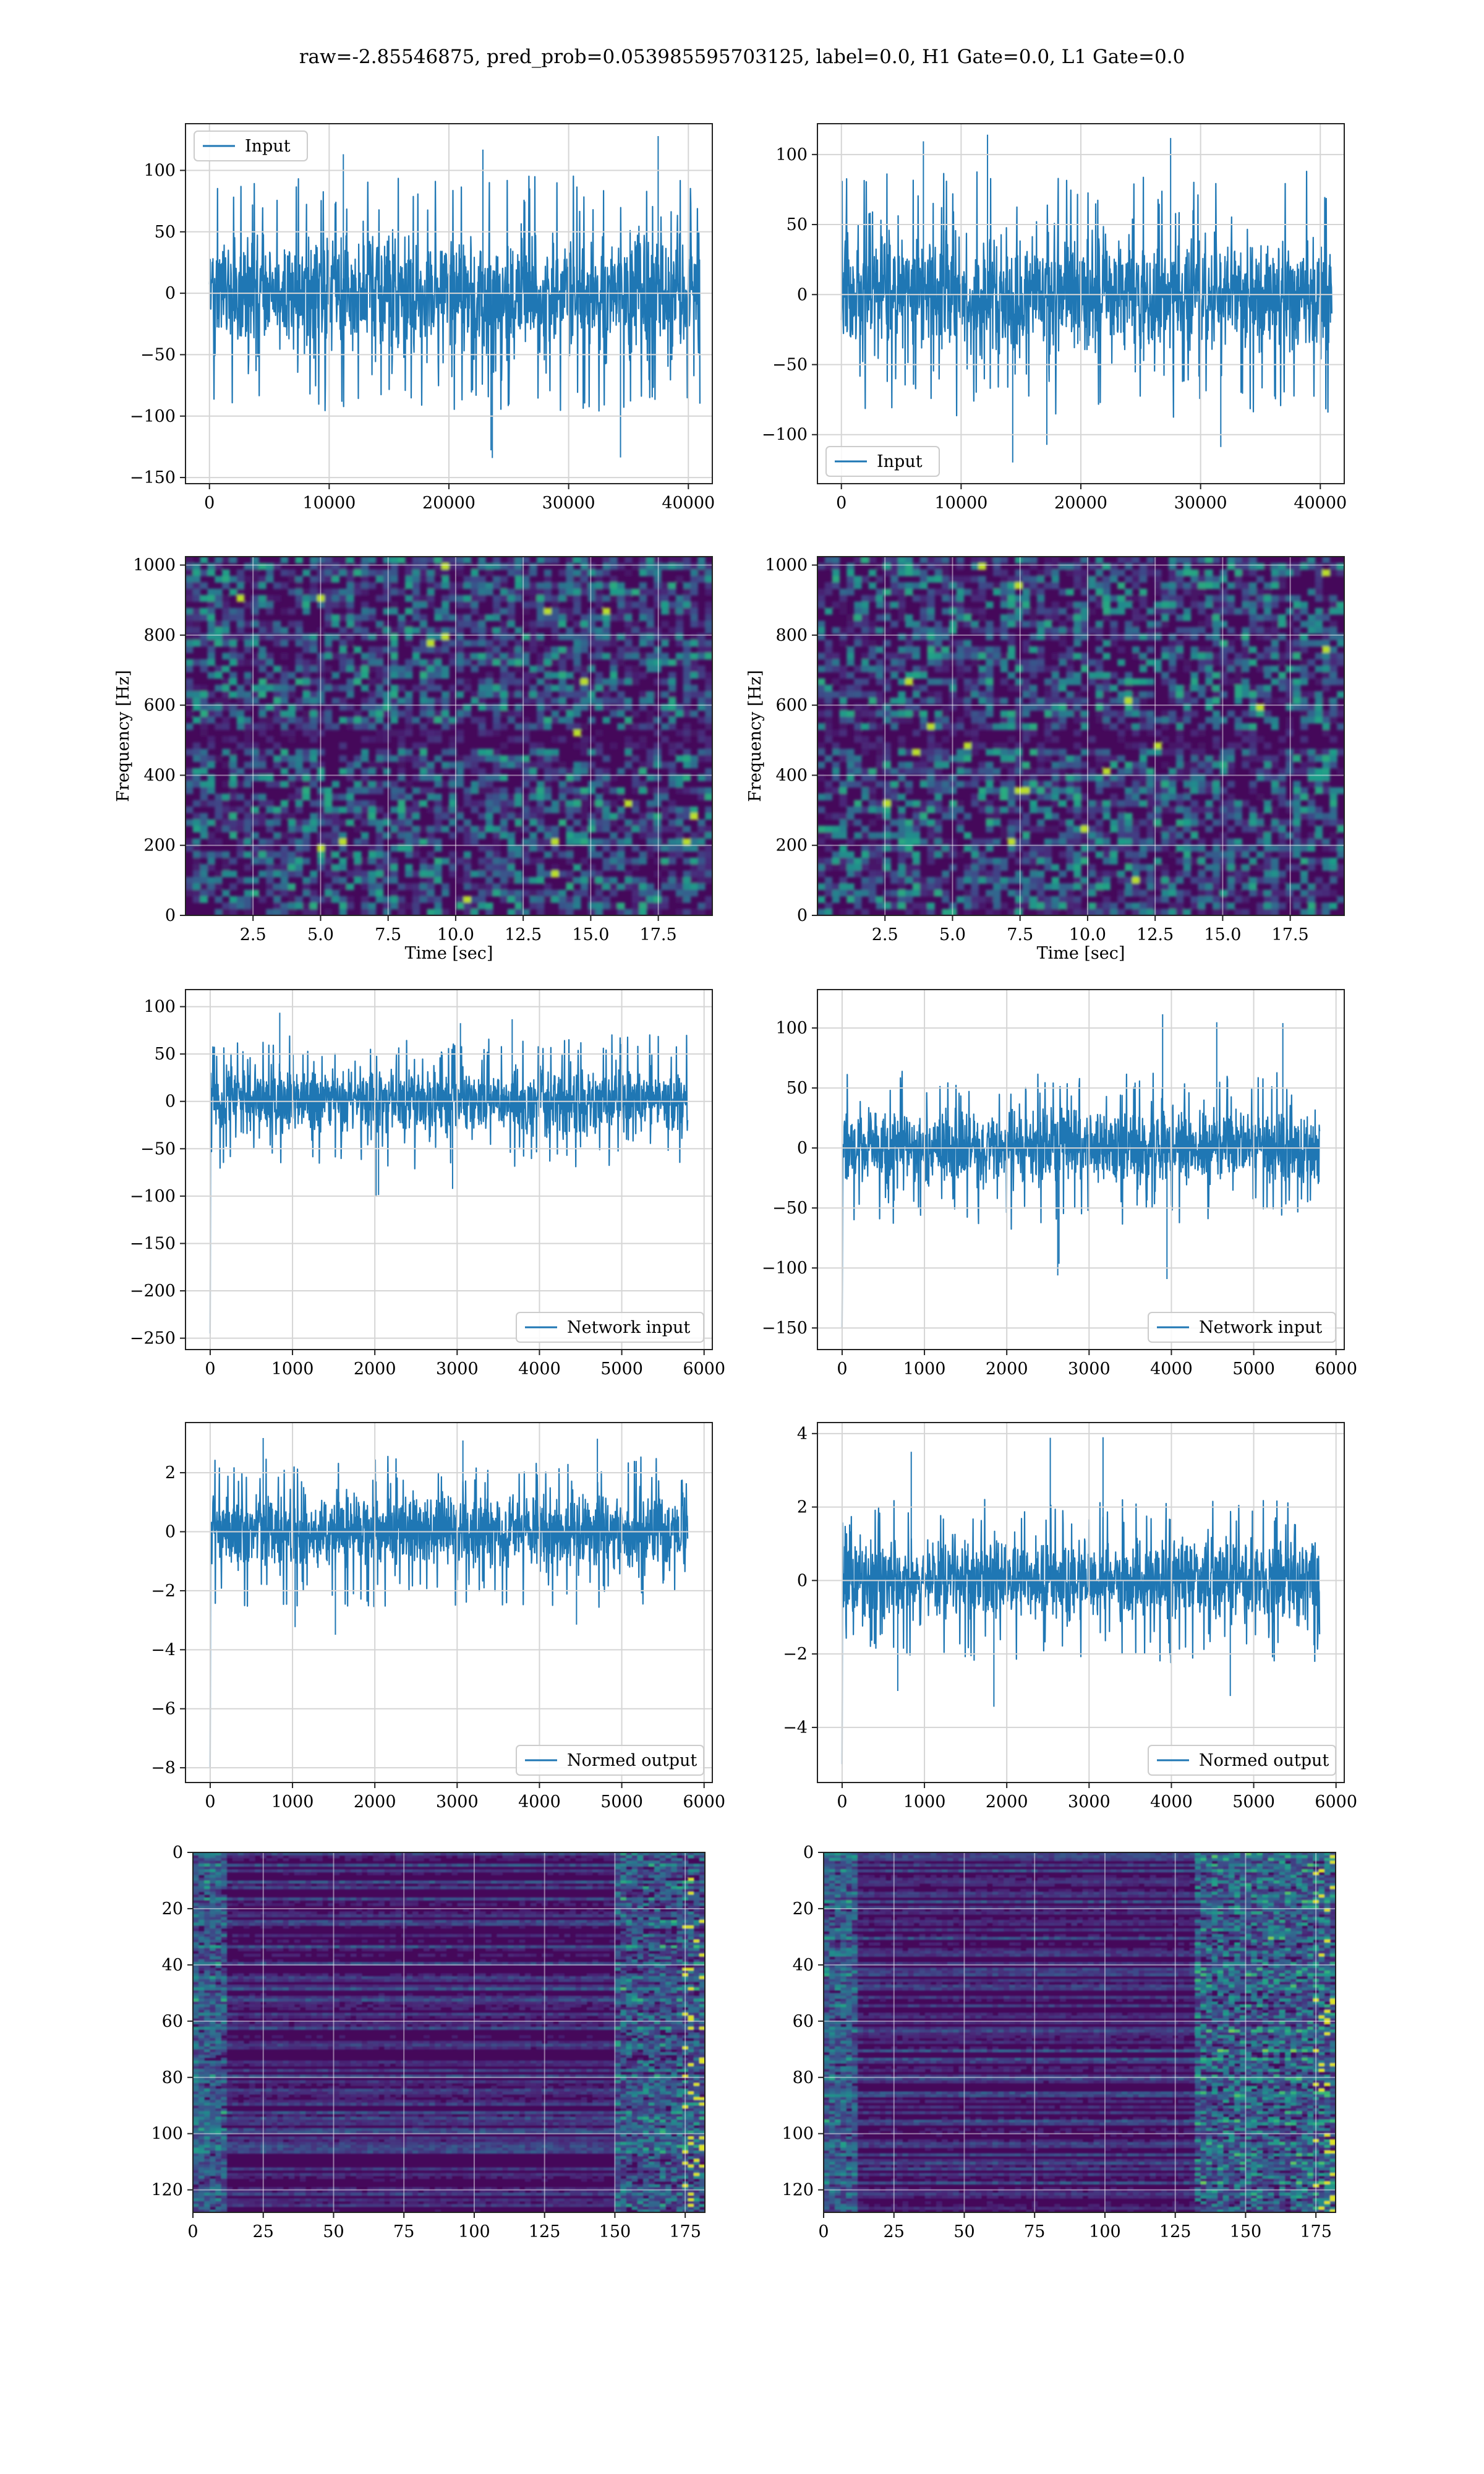 This screenshot has width=1484, height=2474. Describe the element at coordinates (153, 477) in the screenshot. I see `y-tick-label: −150` at that location.